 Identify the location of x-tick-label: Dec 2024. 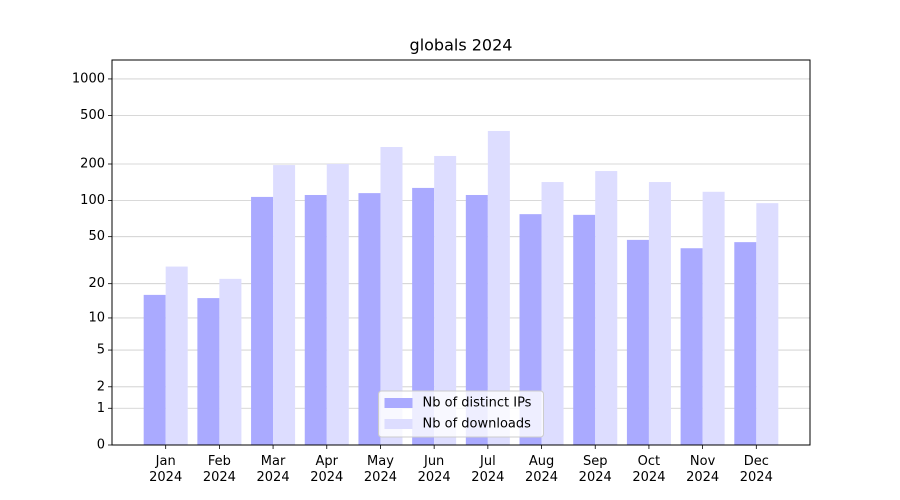
(756, 469).